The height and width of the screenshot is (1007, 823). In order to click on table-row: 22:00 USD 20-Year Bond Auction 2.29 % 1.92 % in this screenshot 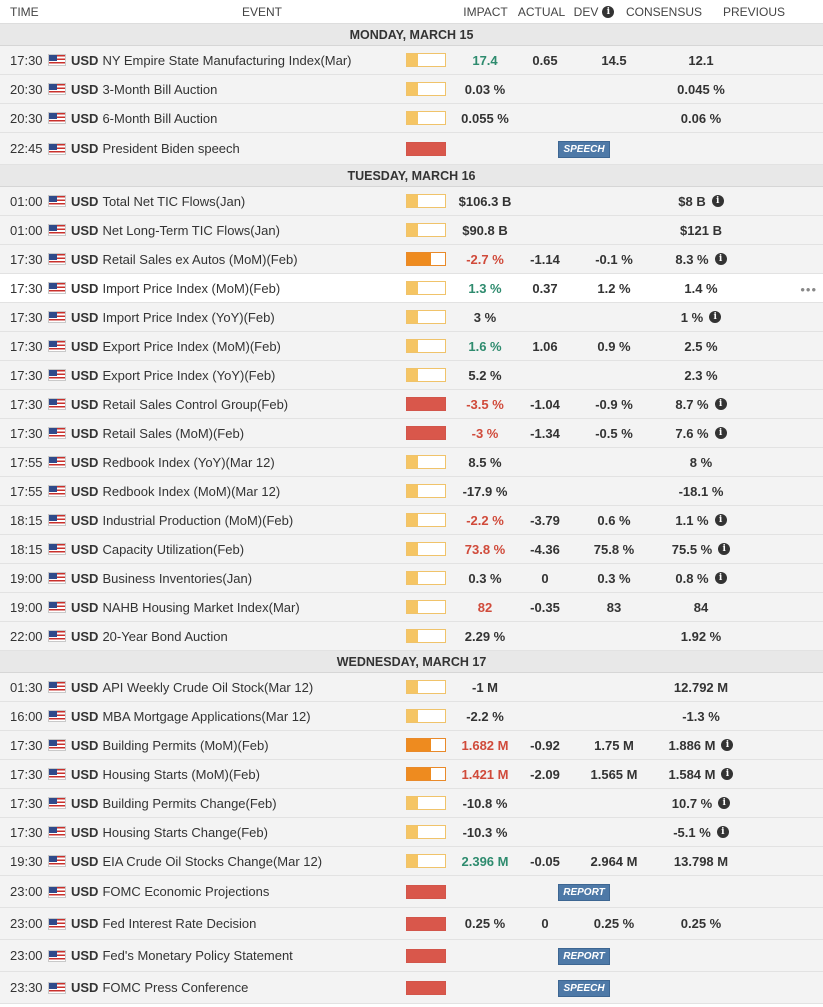, I will do `click(411, 636)`.